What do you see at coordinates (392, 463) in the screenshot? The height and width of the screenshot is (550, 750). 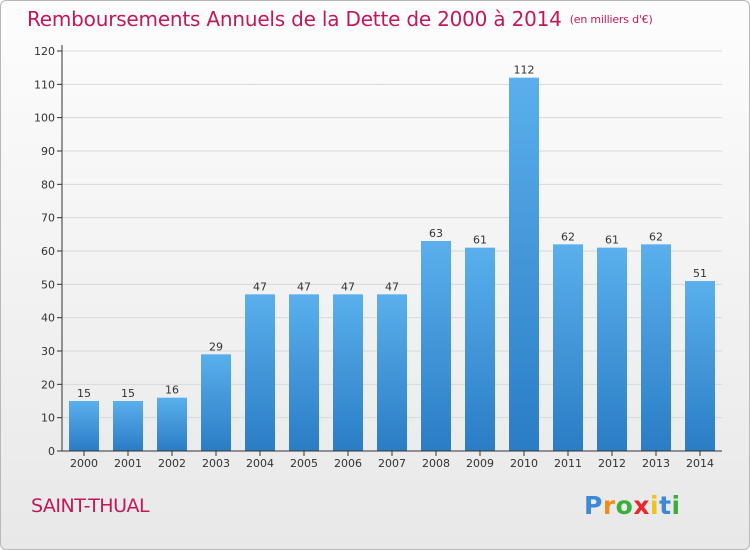 I see `x-tick-label: 2007` at bounding box center [392, 463].